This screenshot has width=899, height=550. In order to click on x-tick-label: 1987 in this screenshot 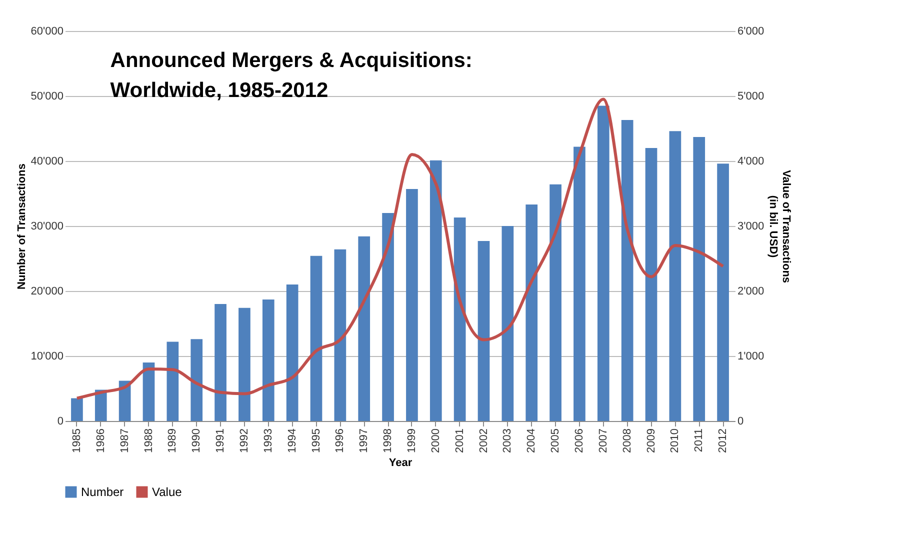, I will do `click(124, 440)`.